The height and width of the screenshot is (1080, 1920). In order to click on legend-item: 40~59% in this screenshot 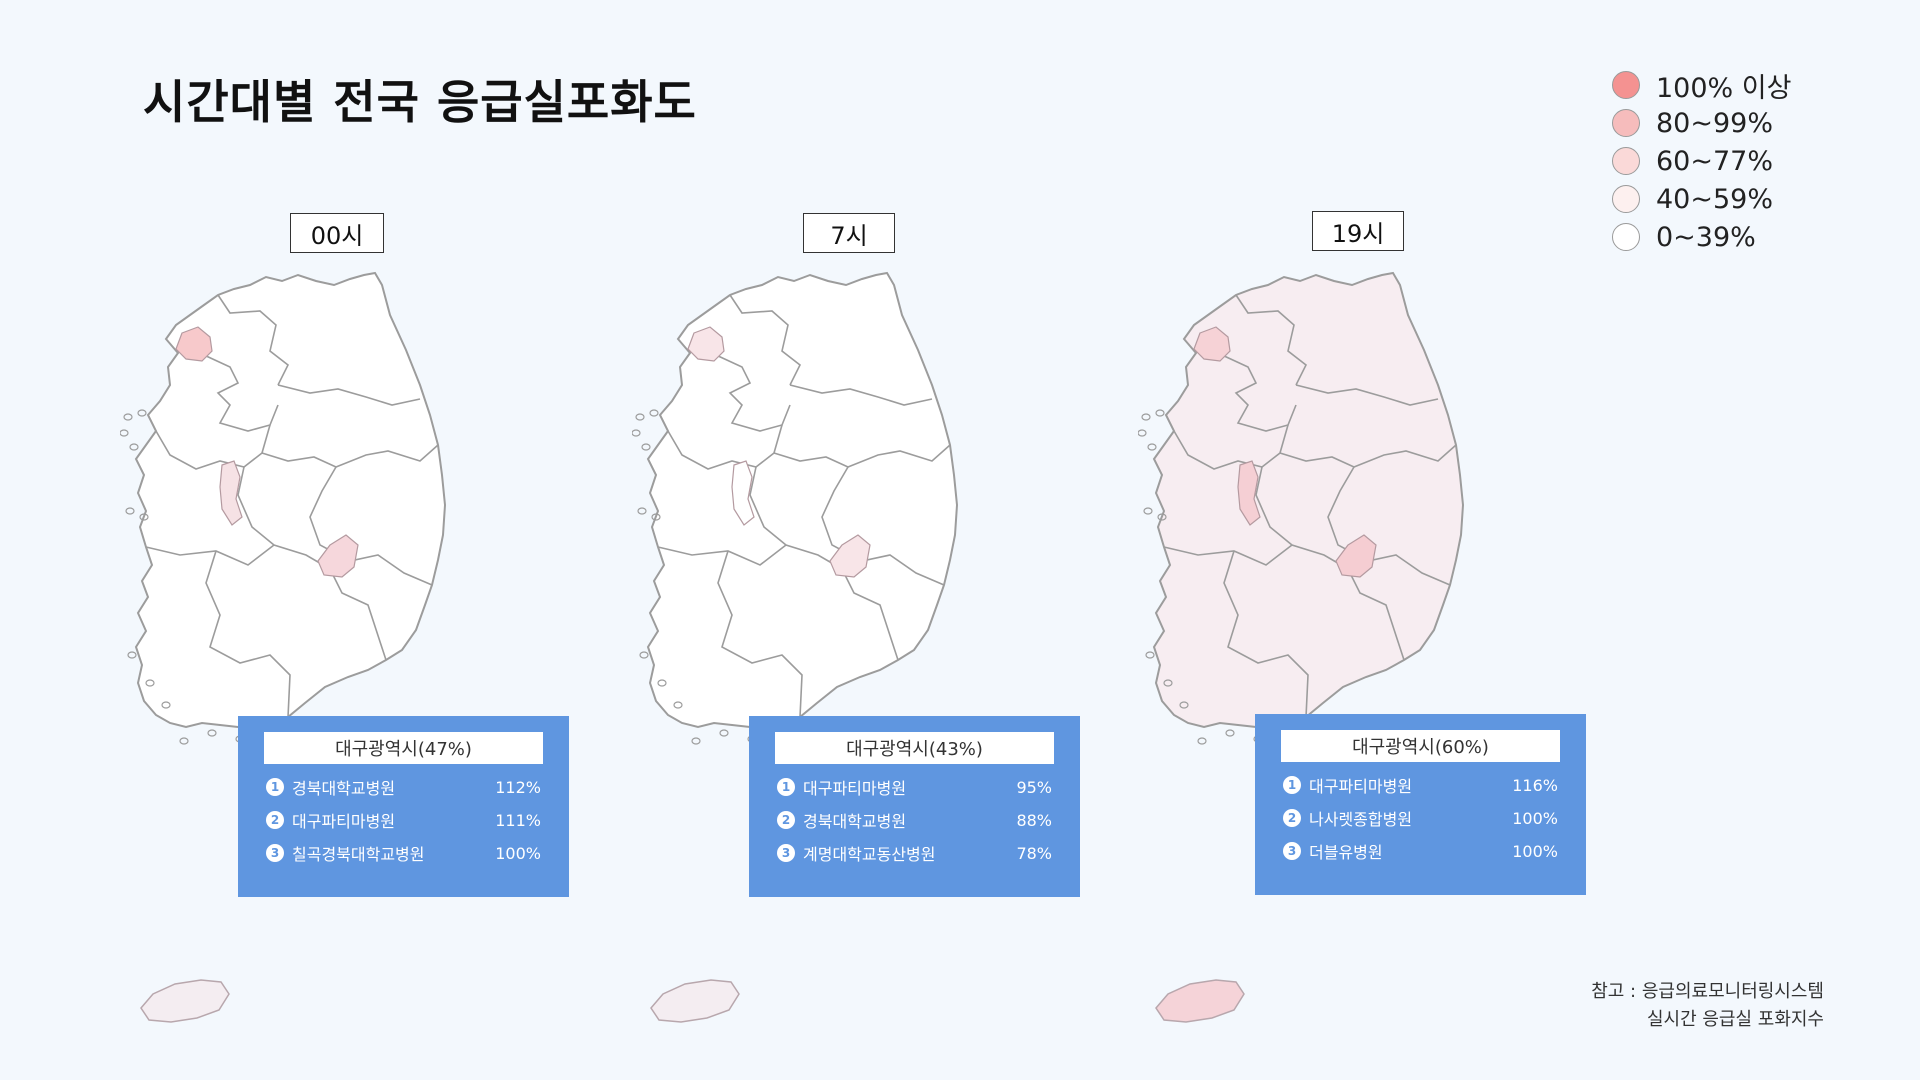, I will do `click(1701, 199)`.